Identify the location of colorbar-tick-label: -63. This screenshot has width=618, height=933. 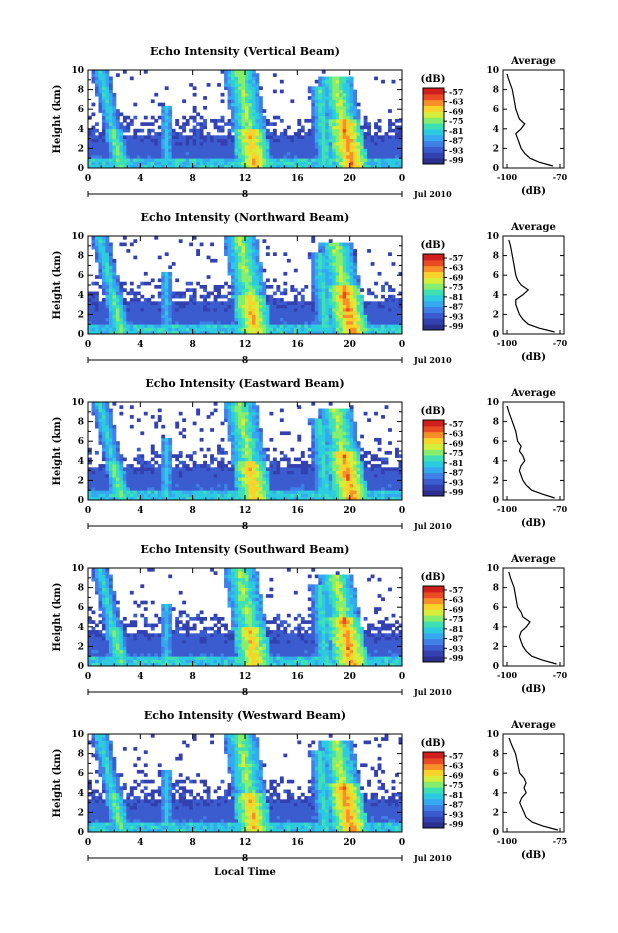
(456, 102).